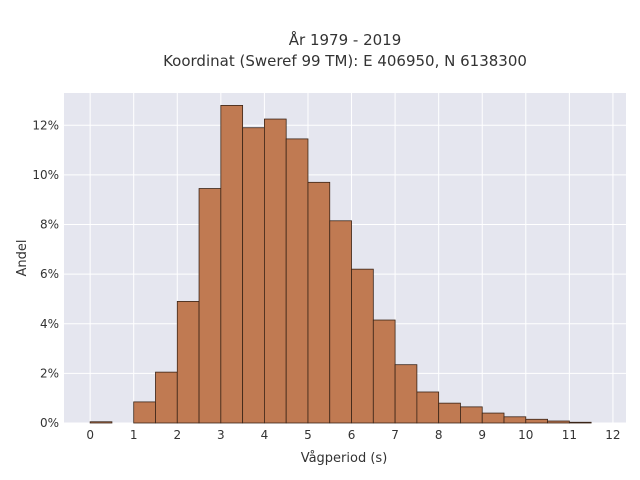  What do you see at coordinates (265, 435) in the screenshot?
I see `x-tick-label: 4` at bounding box center [265, 435].